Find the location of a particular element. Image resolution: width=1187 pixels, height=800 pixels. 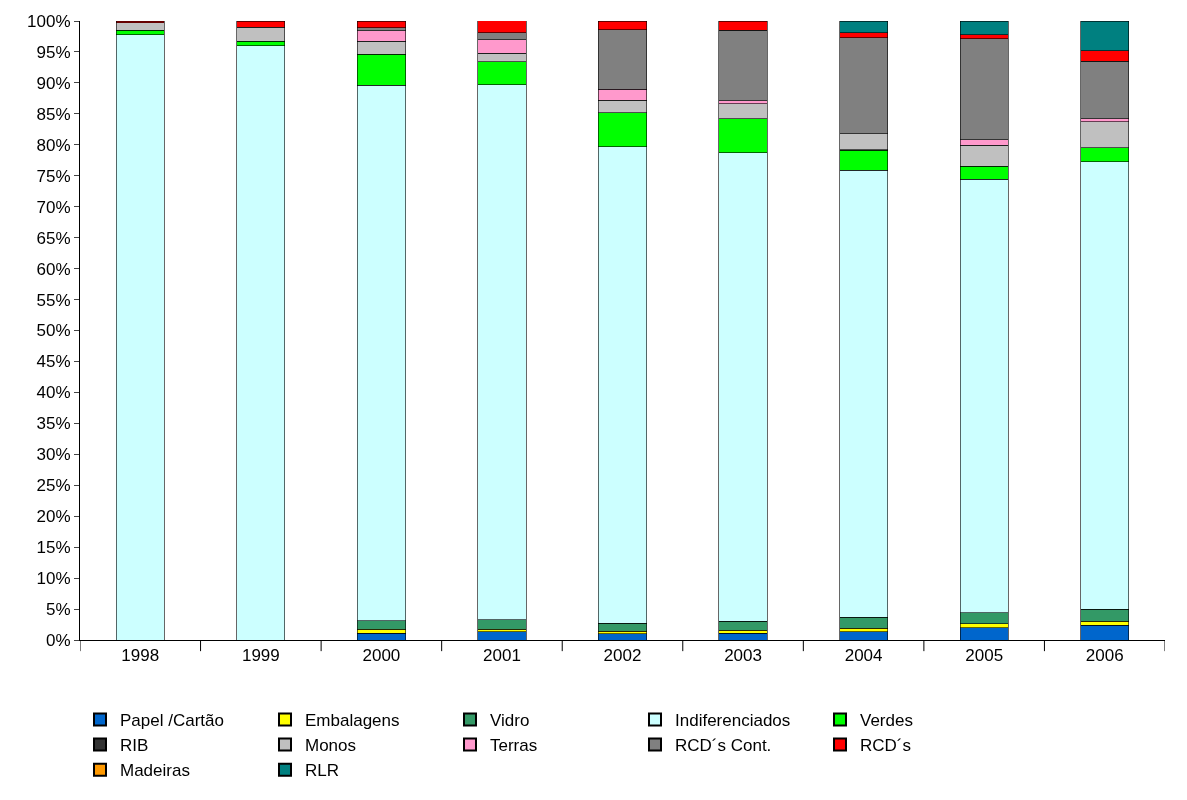

x-tick-label: 1999 is located at coordinates (260, 656).